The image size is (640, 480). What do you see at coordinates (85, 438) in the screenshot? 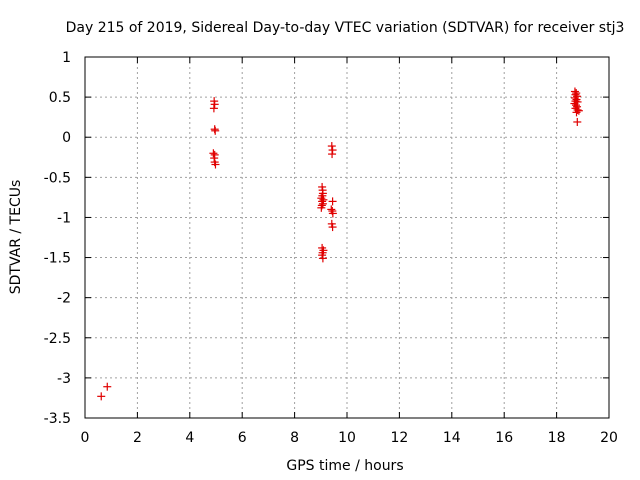
I see `x-tick-label: 0` at bounding box center [85, 438].